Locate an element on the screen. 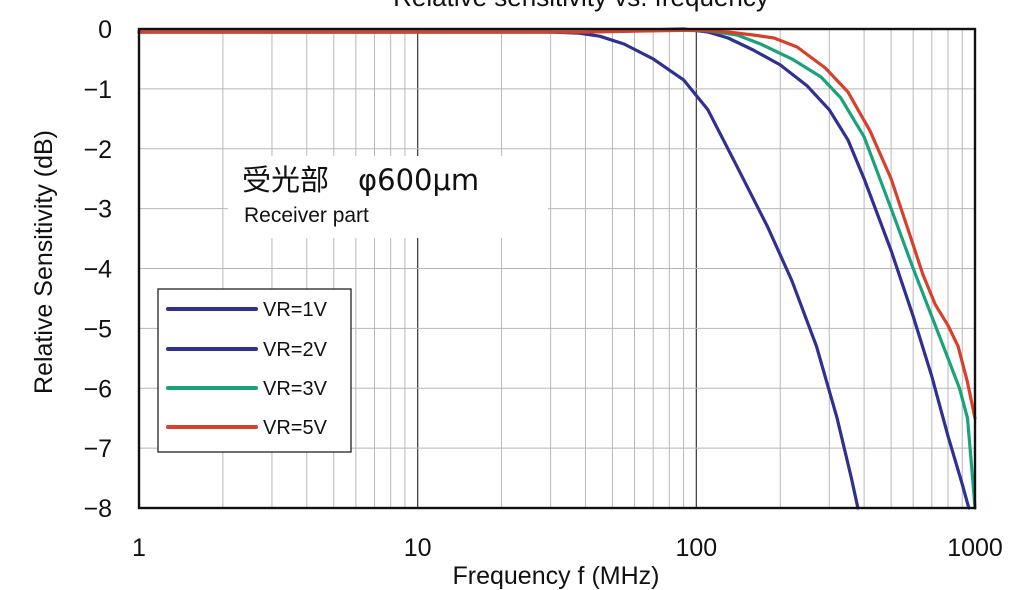 Image resolution: width=1026 pixels, height=590 pixels. y-tick-label: −1 is located at coordinates (97, 90).